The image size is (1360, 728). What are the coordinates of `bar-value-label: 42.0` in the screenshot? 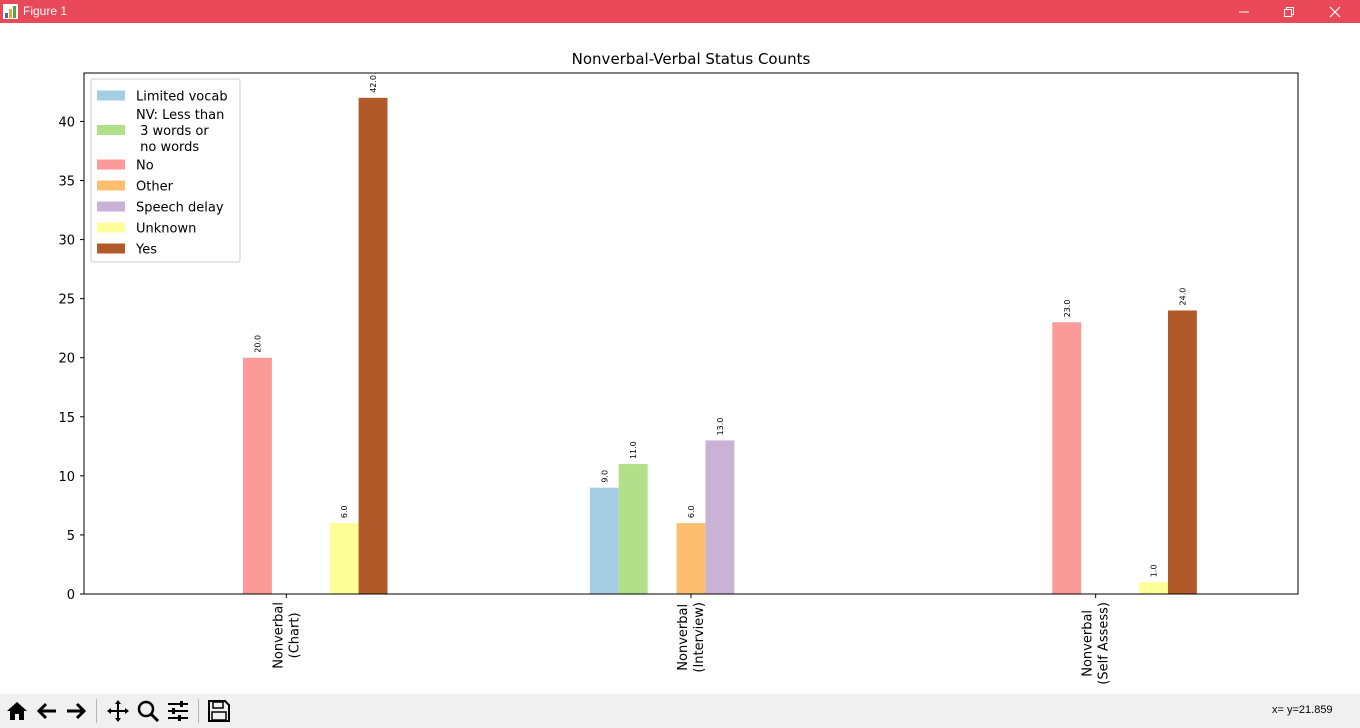 It's located at (373, 84).